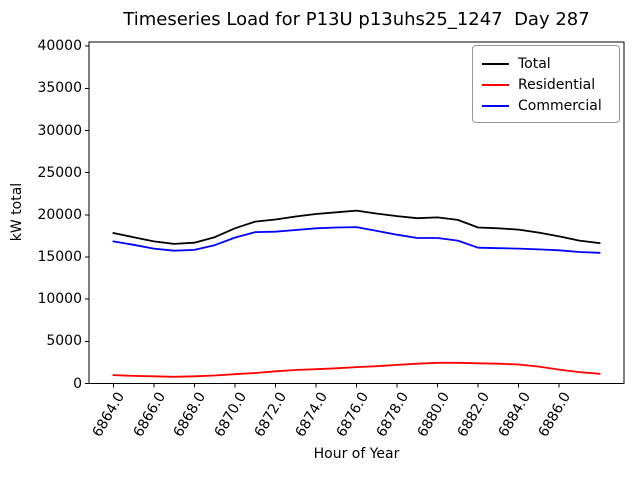  I want to click on y-tick-label: 10000, so click(59, 299).